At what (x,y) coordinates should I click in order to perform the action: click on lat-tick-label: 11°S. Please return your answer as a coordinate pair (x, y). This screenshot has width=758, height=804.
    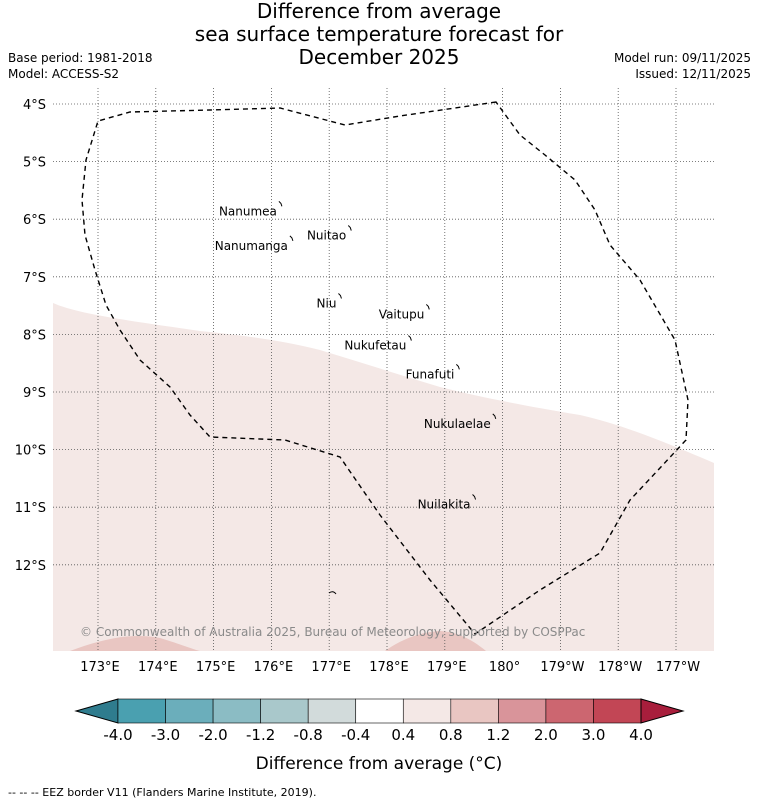
    Looking at the image, I should click on (30, 508).